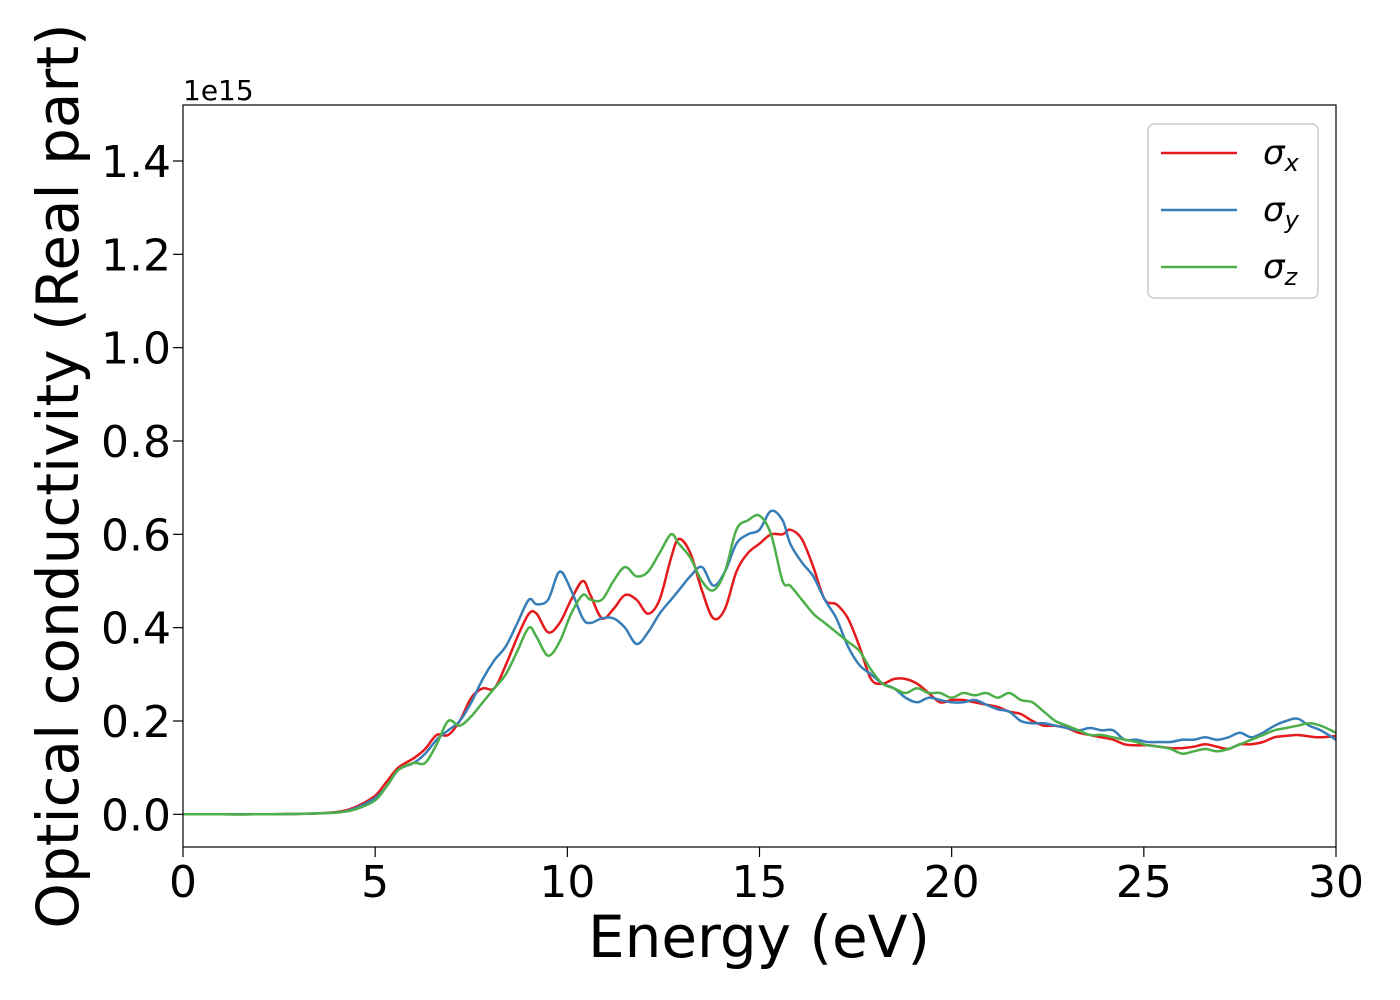 The image size is (1400, 1000). Describe the element at coordinates (760, 882) in the screenshot. I see `x-tick-label: 15` at that location.